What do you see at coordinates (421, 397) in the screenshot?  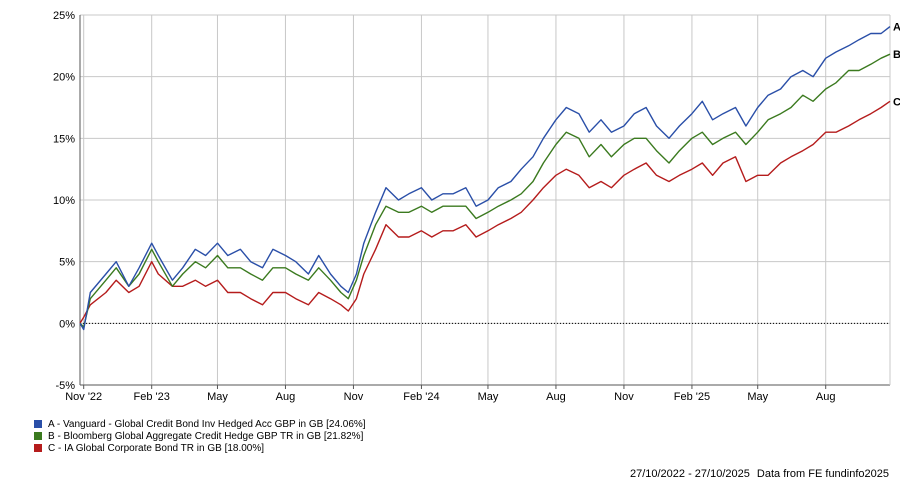 I see `x-tick-label: Feb '24` at bounding box center [421, 397].